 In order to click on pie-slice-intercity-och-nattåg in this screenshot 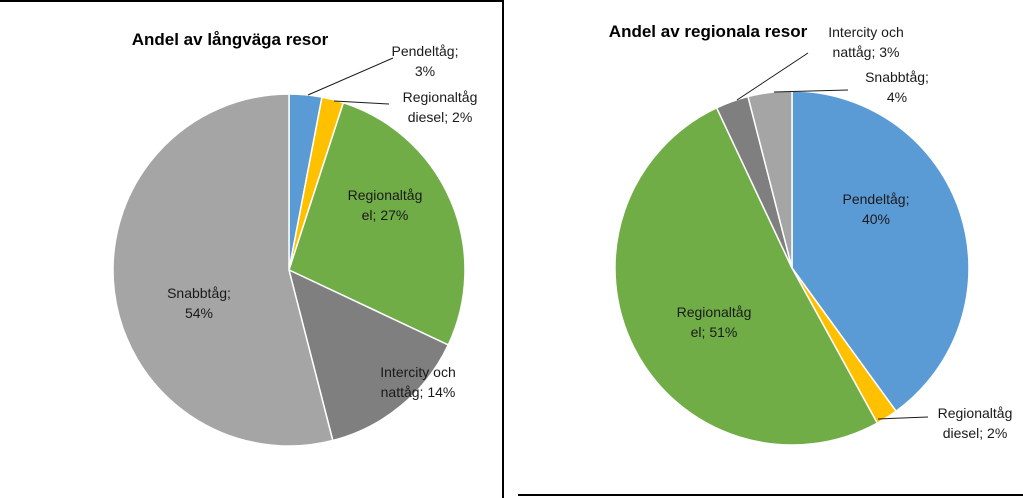, I will do `click(368, 355)`.